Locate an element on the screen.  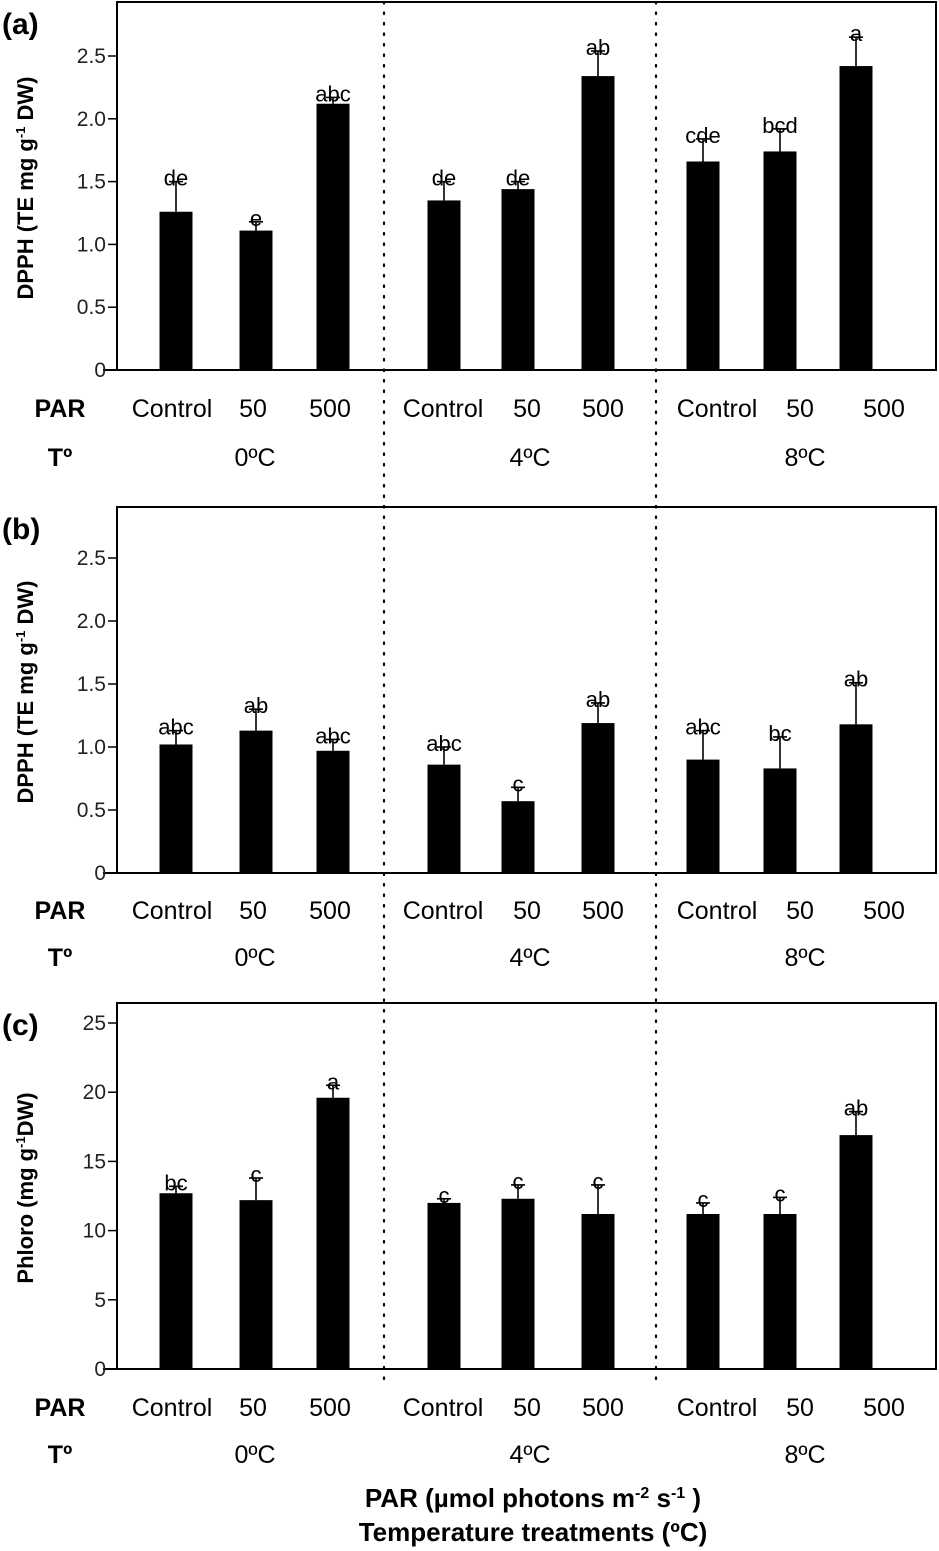
y-tick-label: 20 is located at coordinates (94, 1092).